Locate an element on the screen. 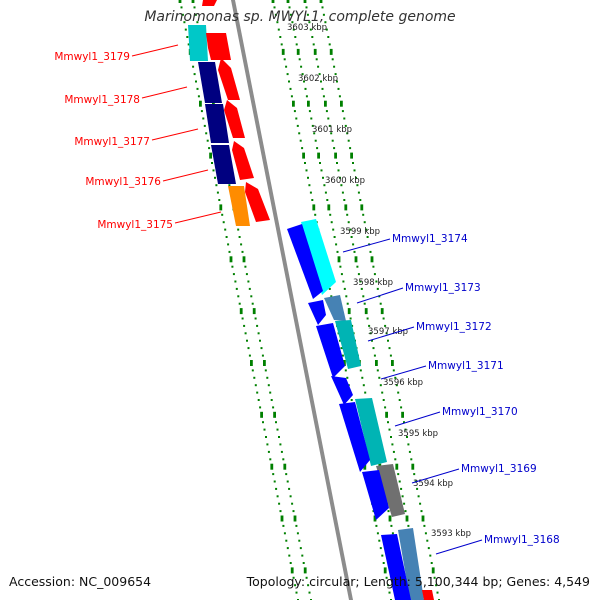 Image resolution: width=600 pixels, height=600 pixels. gene-label: Mmwyl1_3172 is located at coordinates (454, 327).